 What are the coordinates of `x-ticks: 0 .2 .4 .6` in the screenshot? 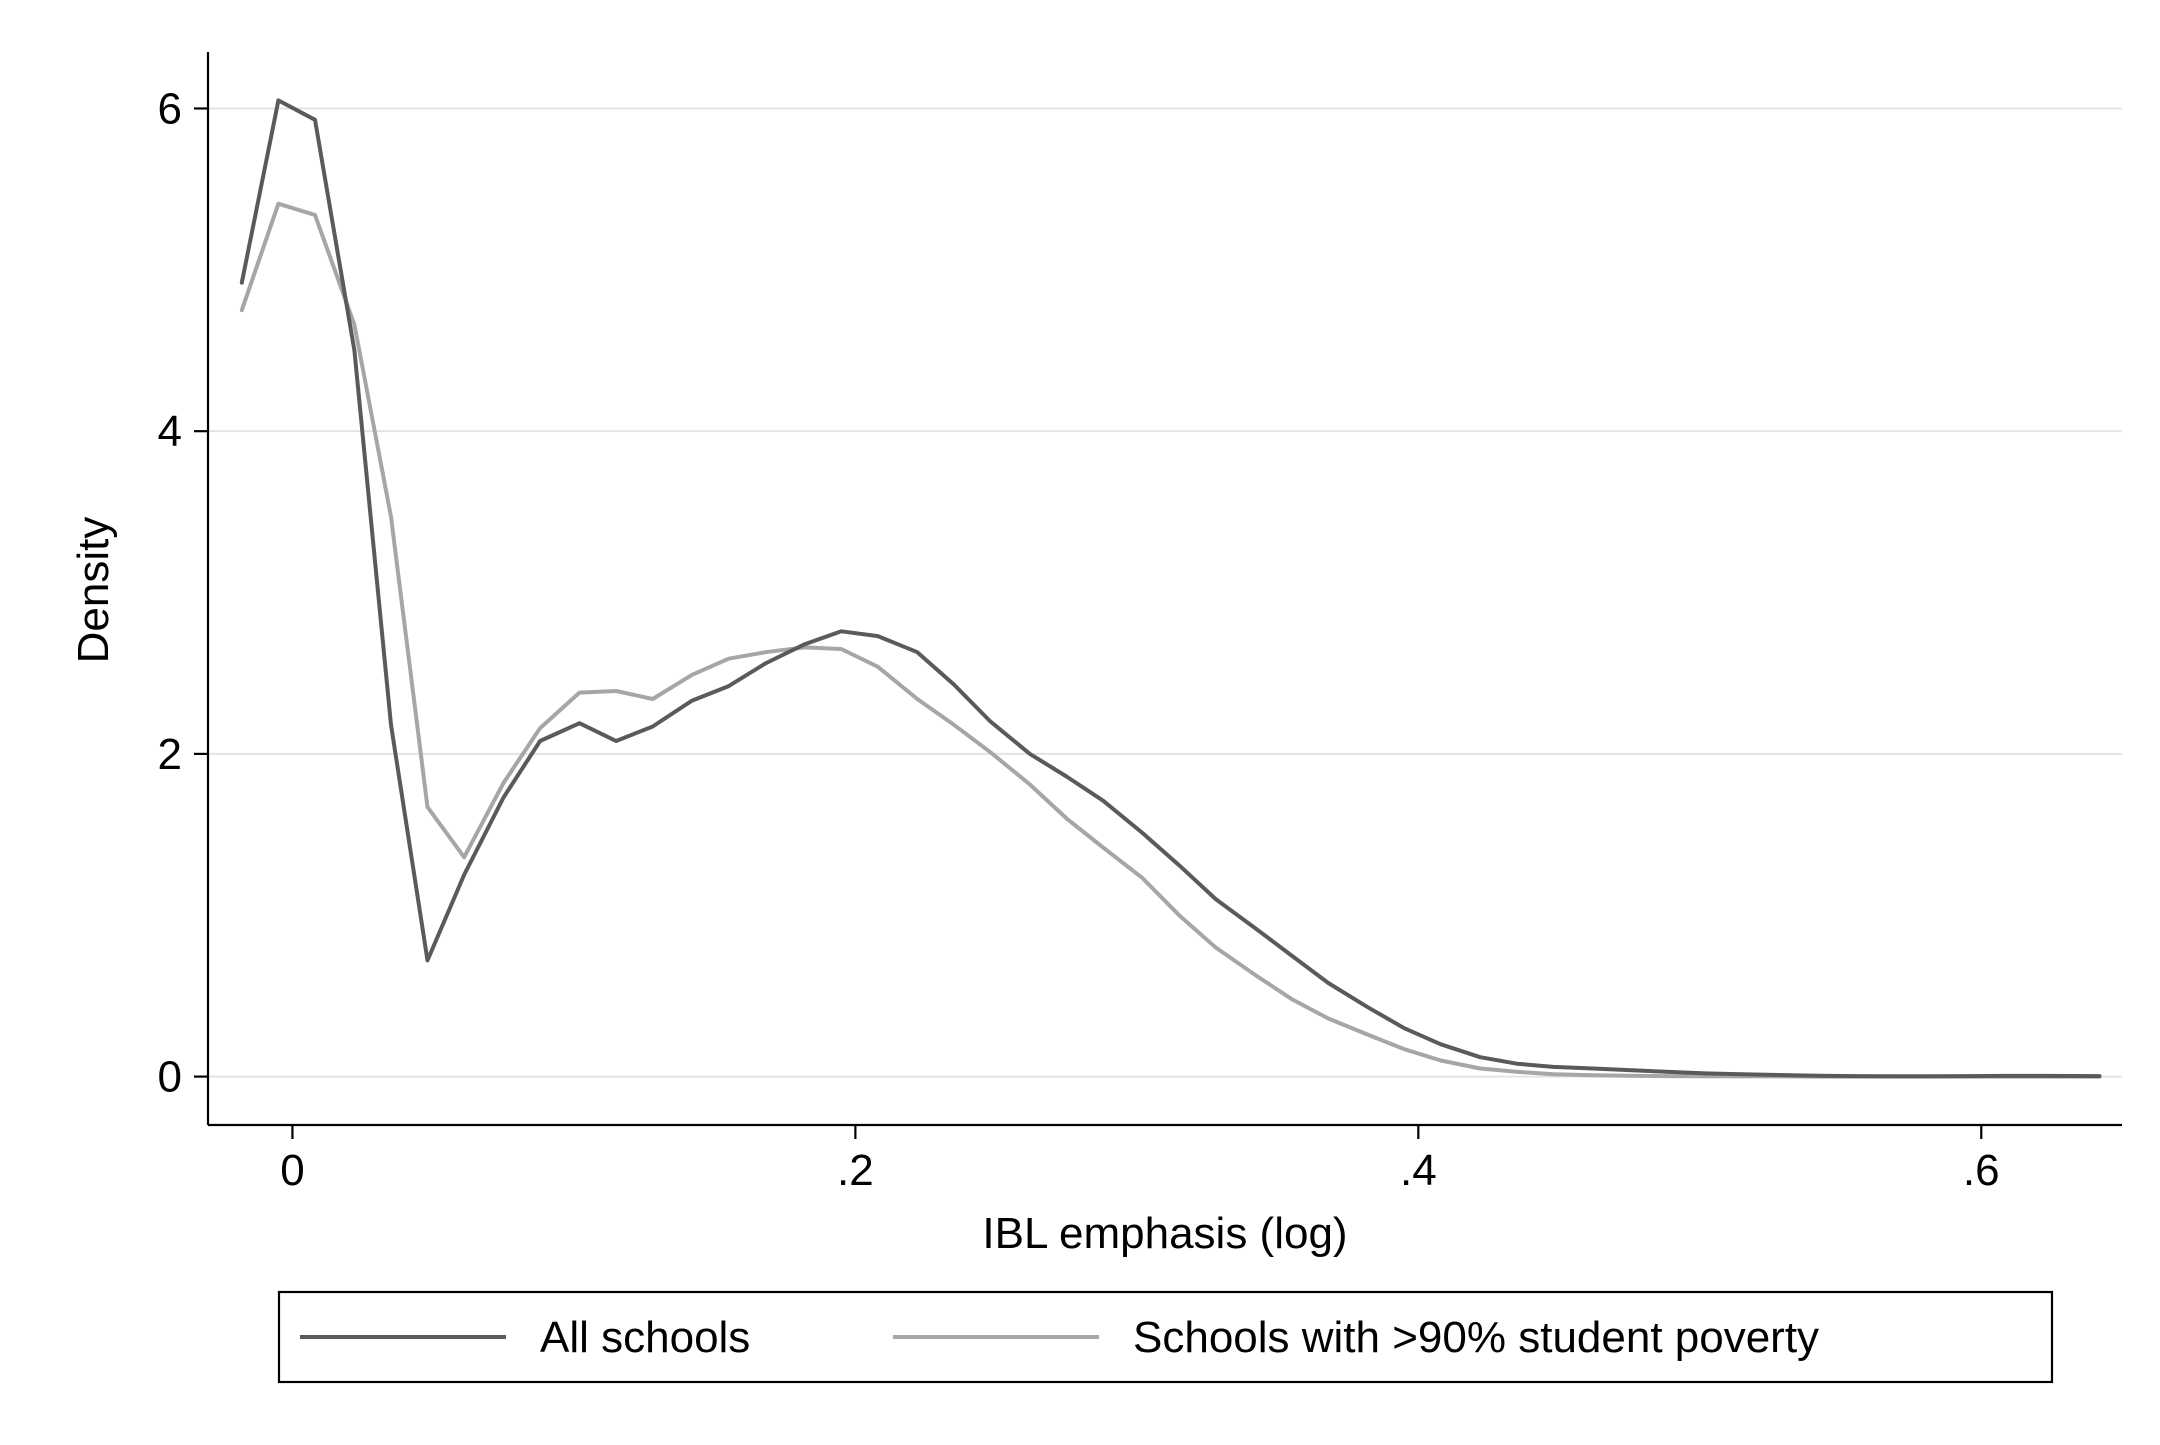 It's located at (1140, 1160).